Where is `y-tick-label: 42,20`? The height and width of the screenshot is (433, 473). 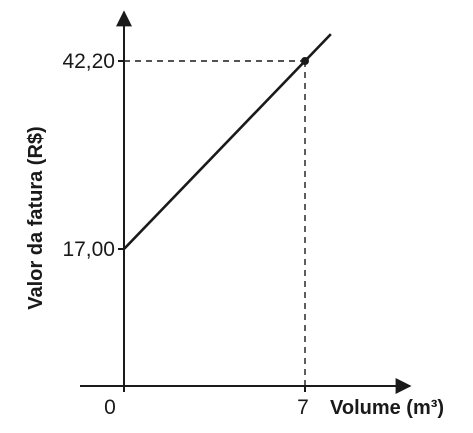 y-tick-label: 42,20 is located at coordinates (88, 61).